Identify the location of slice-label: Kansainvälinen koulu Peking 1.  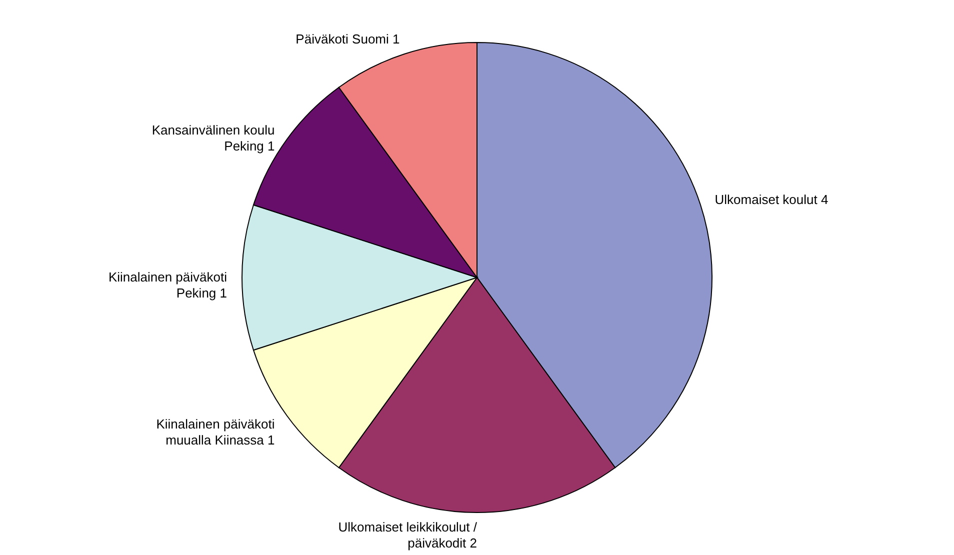
(213, 138).